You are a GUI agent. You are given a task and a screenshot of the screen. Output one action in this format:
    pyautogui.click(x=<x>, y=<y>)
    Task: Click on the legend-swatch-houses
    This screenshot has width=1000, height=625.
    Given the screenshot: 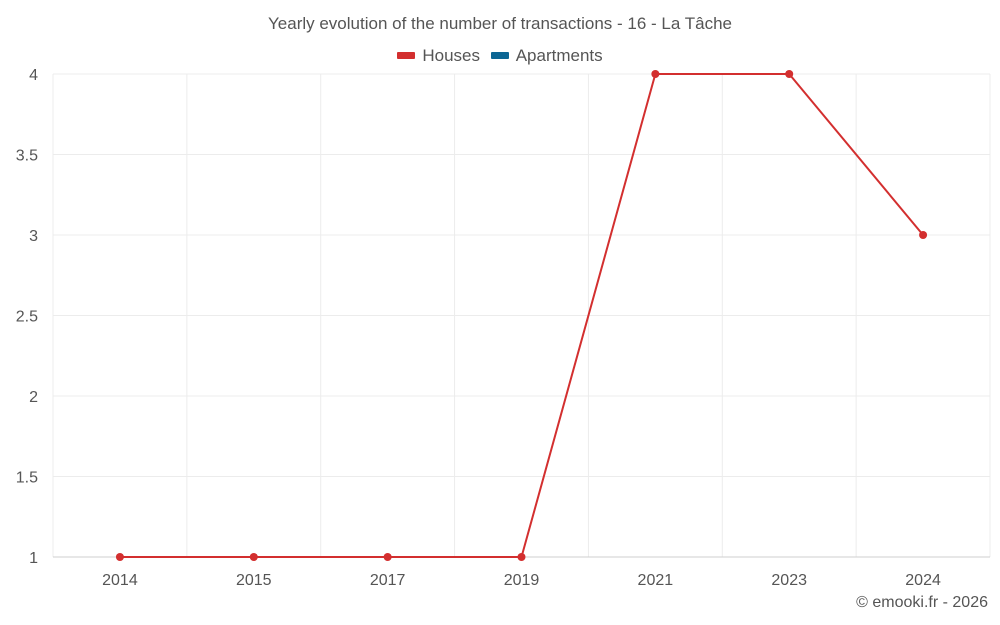 What is the action you would take?
    pyautogui.click(x=406, y=55)
    